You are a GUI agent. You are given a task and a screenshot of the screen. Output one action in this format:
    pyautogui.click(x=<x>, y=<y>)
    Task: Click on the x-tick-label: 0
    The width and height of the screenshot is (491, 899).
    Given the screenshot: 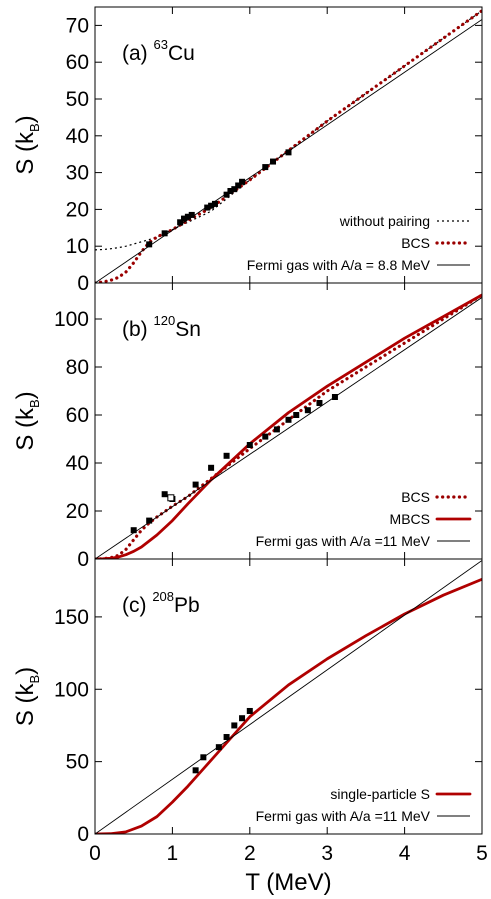 What is the action you would take?
    pyautogui.click(x=95, y=853)
    